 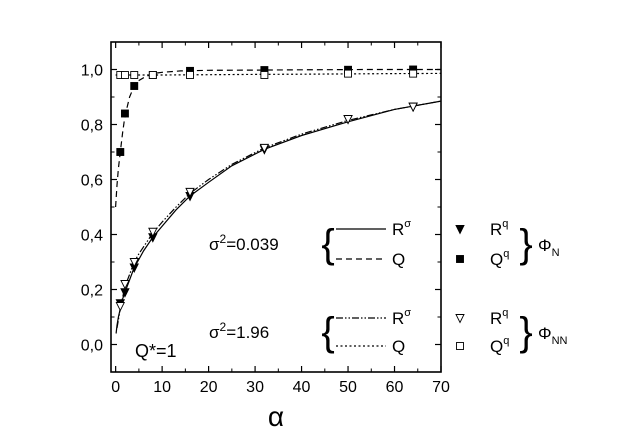 I want to click on y-tick-label-1: 0,2, so click(x=92, y=291).